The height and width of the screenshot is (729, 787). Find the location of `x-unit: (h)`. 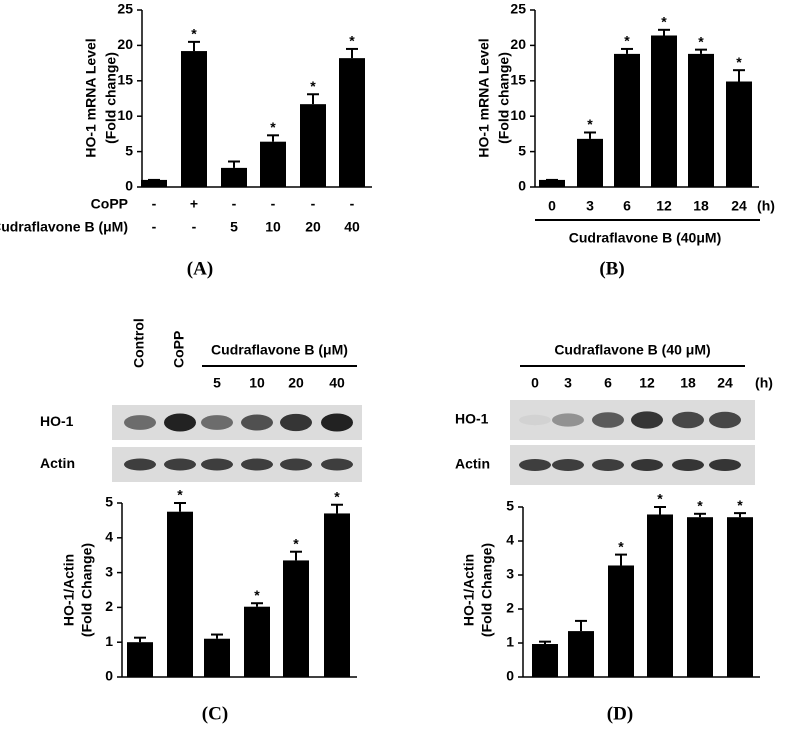

x-unit: (h) is located at coordinates (766, 206).